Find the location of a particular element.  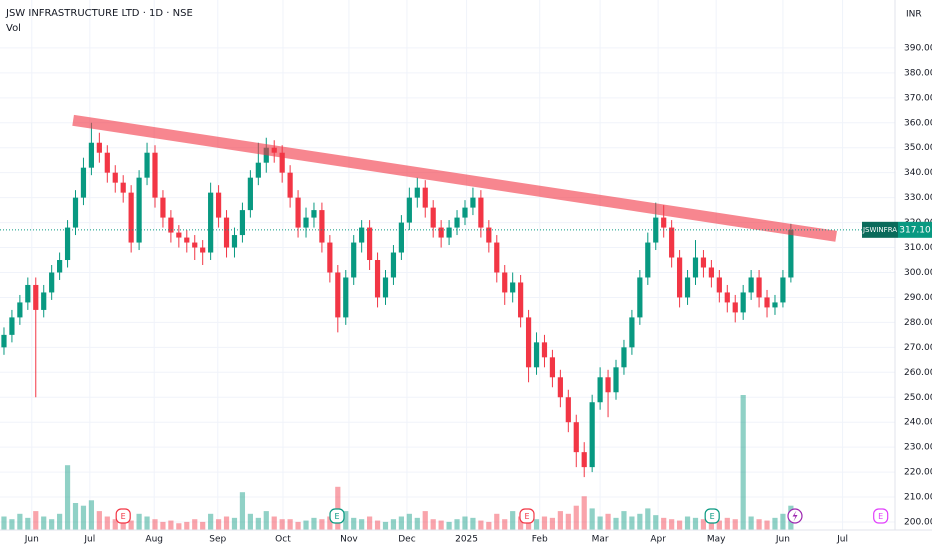

x-tick-label: Nov is located at coordinates (349, 540).